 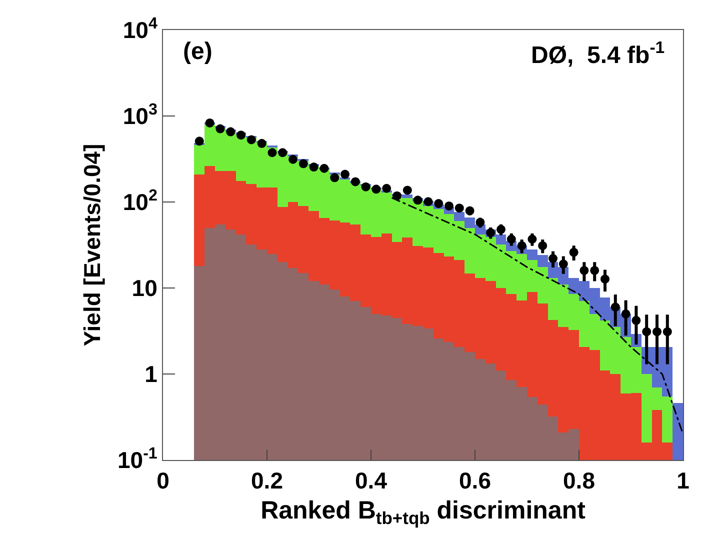 I want to click on annotation: DØ, 5.4 fb$^{-1}$, so click(x=598, y=54).